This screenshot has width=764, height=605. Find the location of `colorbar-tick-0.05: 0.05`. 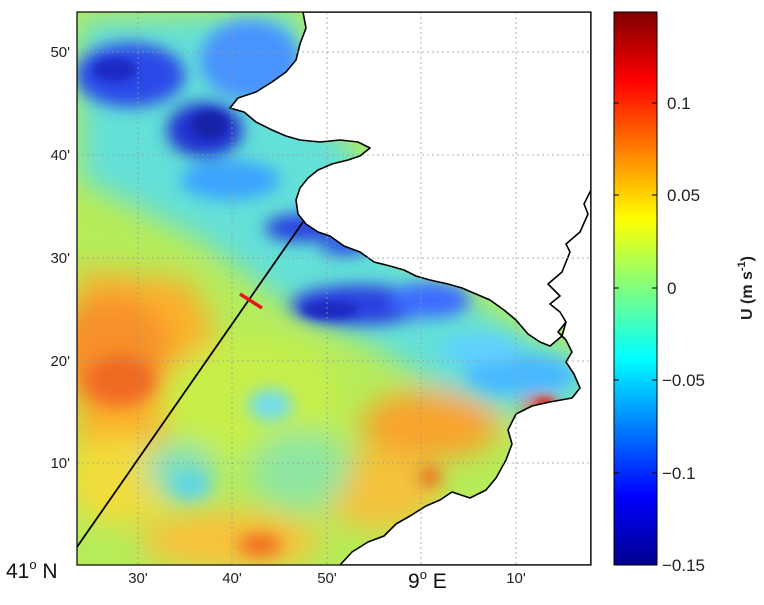

colorbar-tick-0.05: 0.05 is located at coordinates (683, 195).